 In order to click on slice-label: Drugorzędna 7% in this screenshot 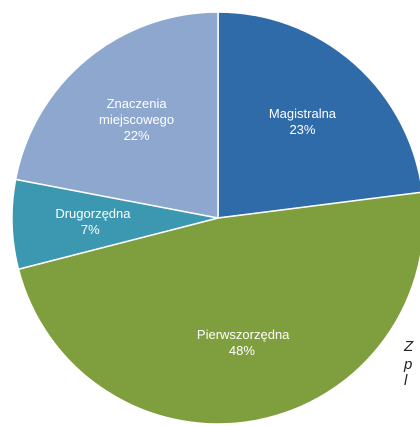, I will do `click(93, 222)`.